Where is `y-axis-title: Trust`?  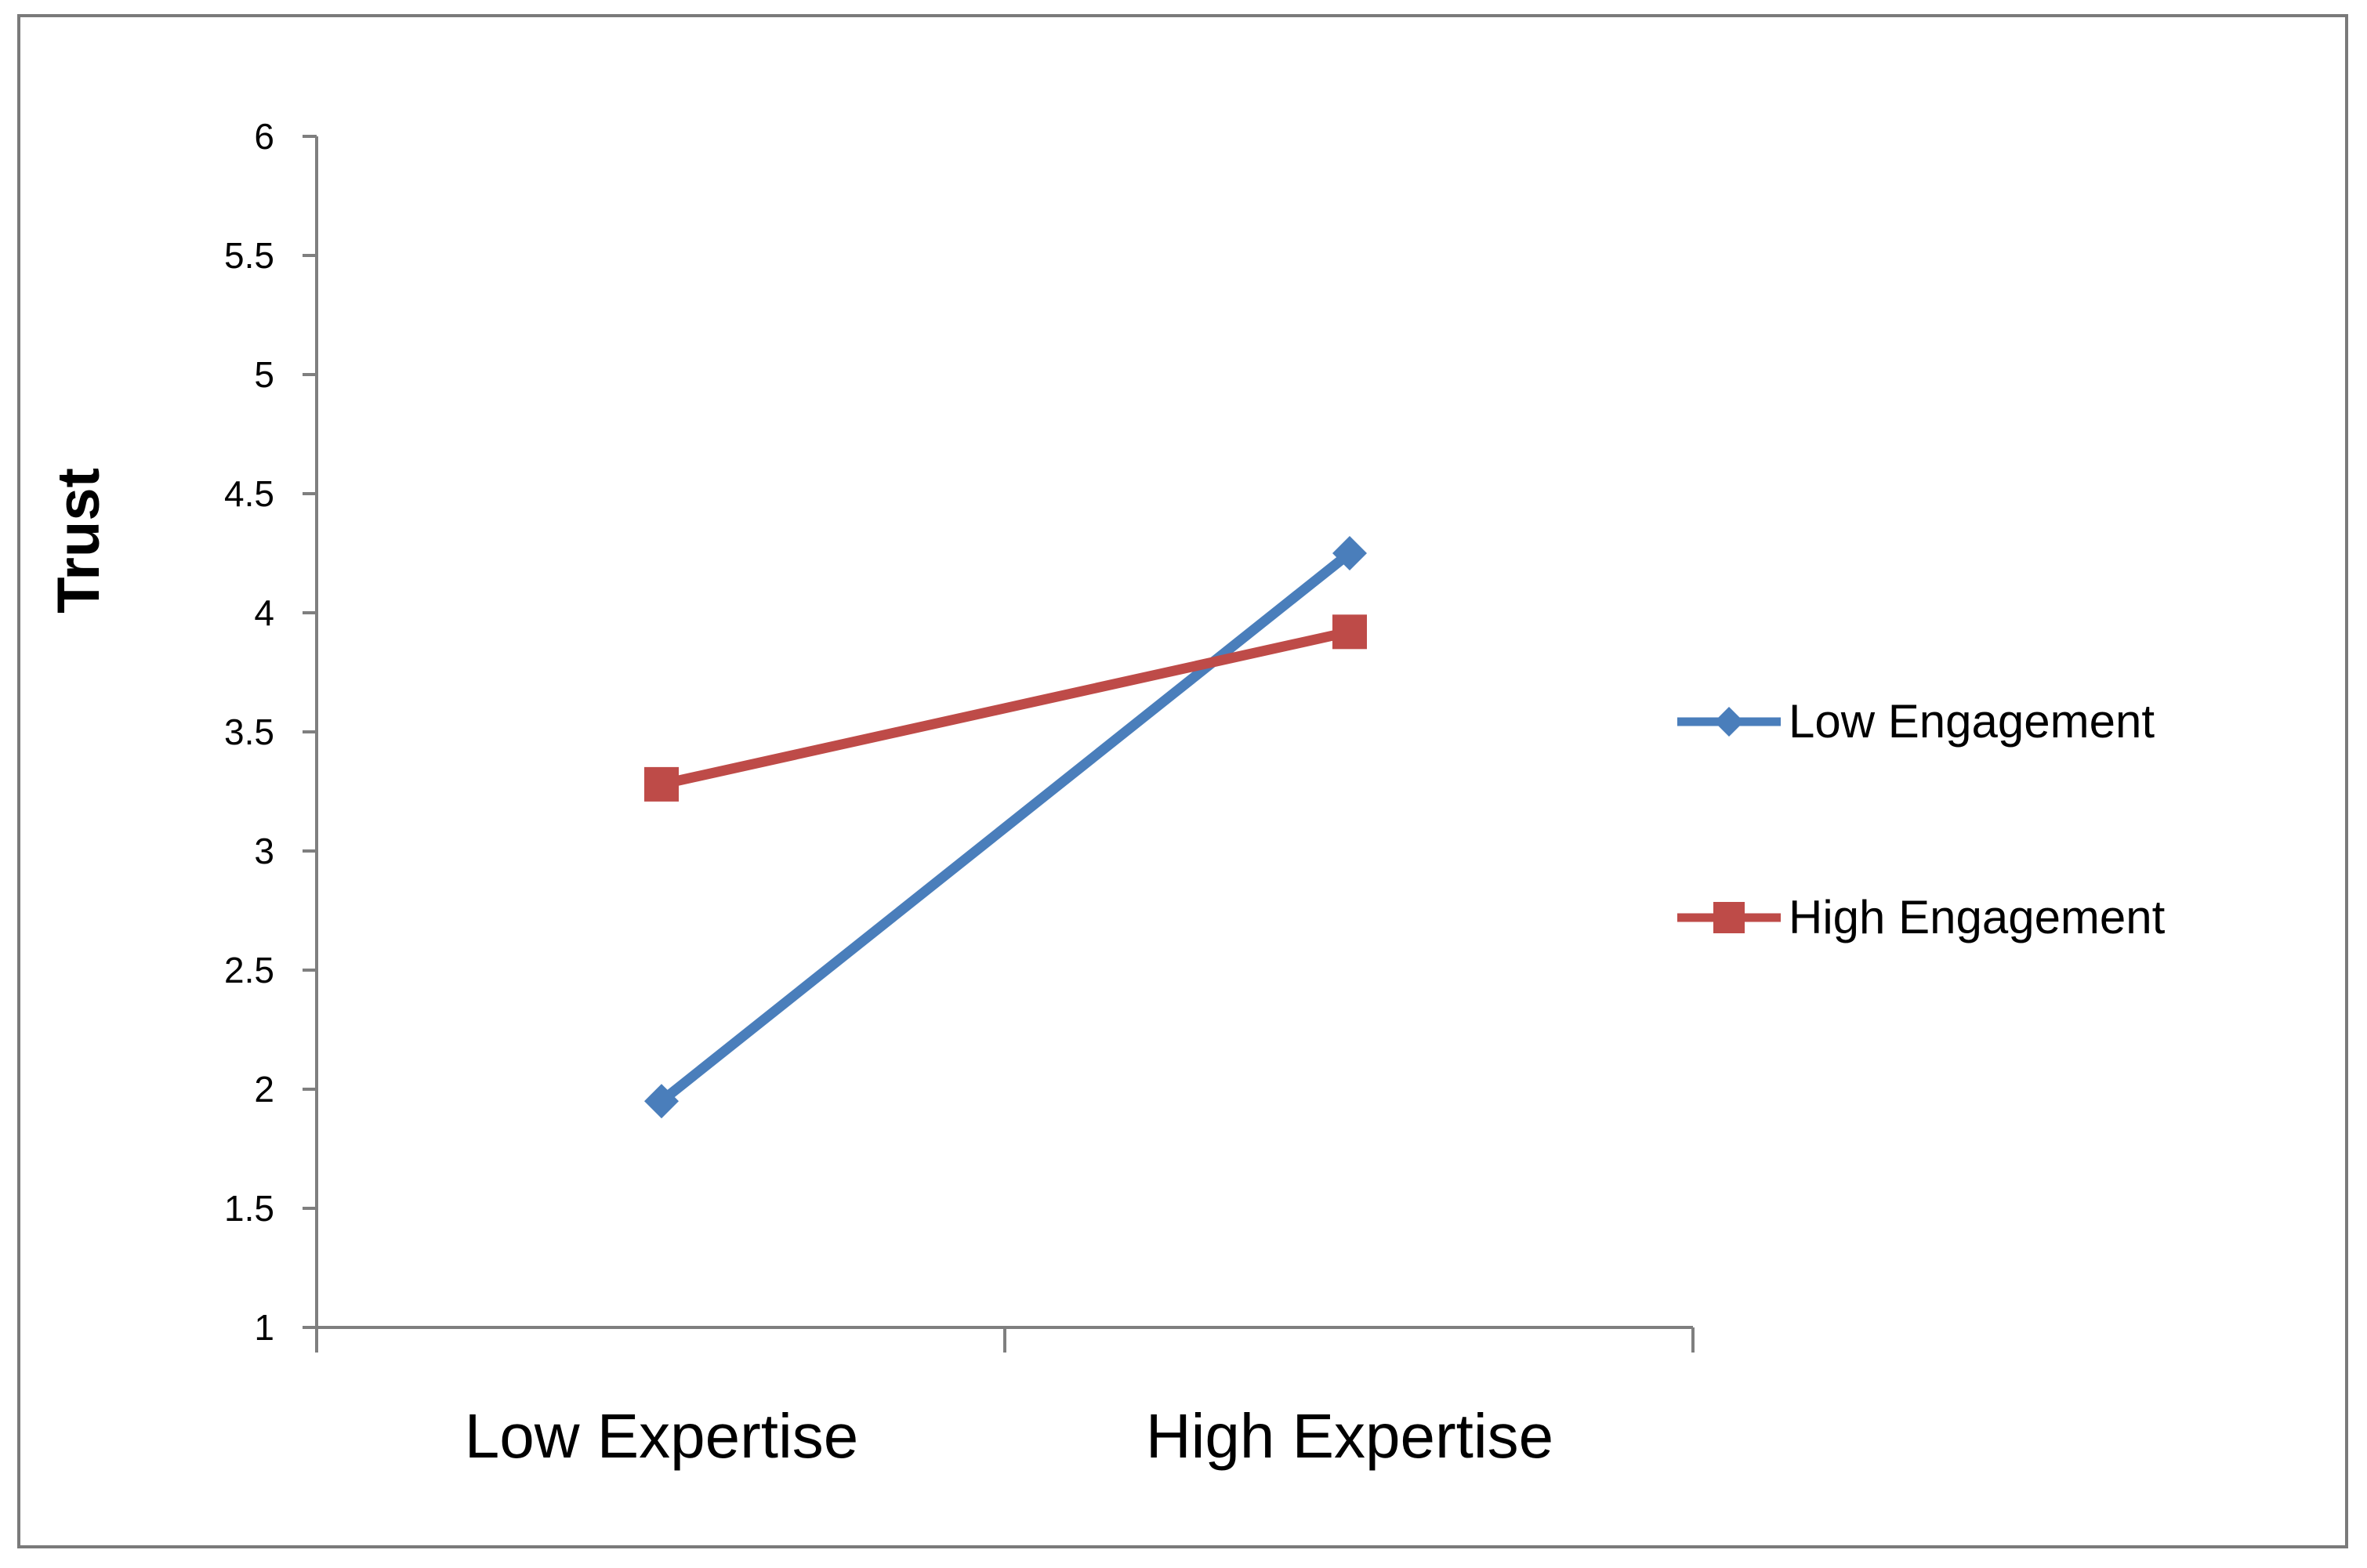 y-axis-title: Trust is located at coordinates (78, 541).